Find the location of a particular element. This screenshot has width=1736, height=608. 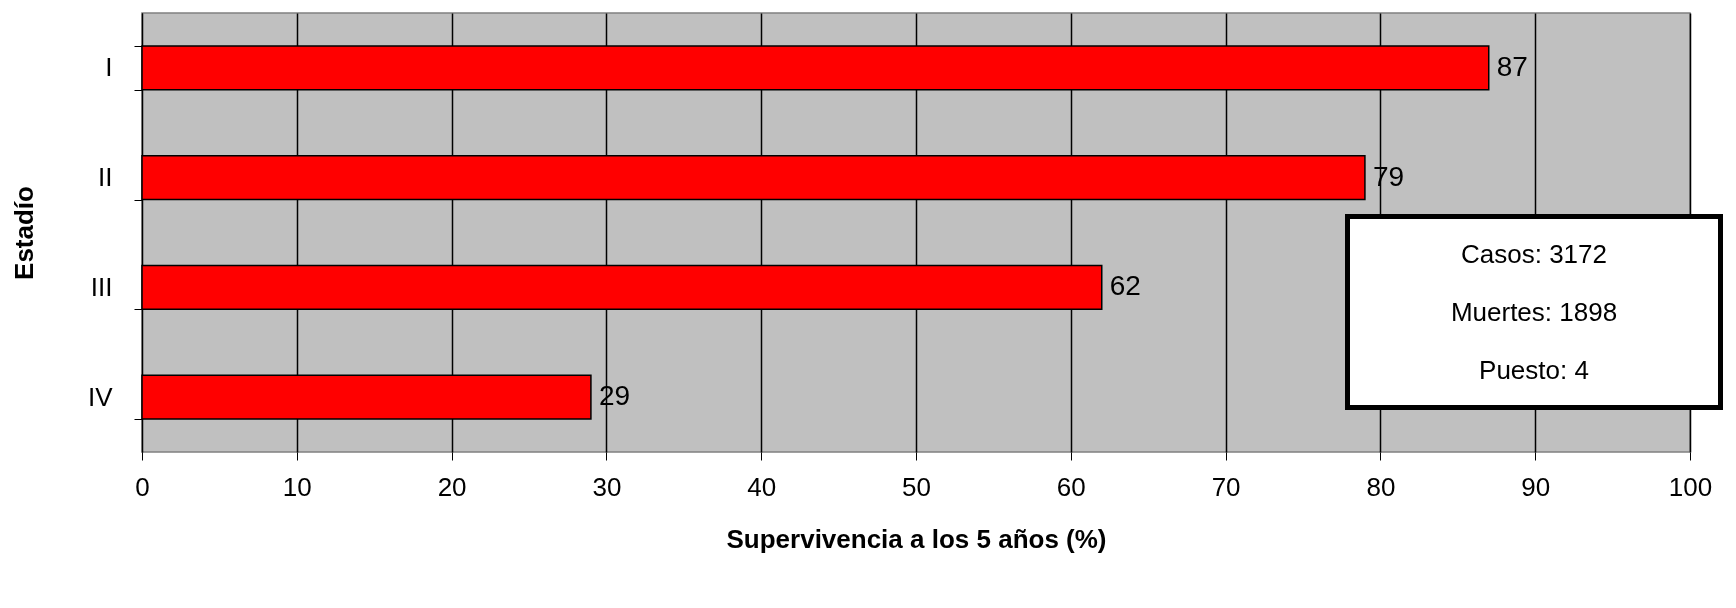

y-tick-label: I is located at coordinates (109, 67).